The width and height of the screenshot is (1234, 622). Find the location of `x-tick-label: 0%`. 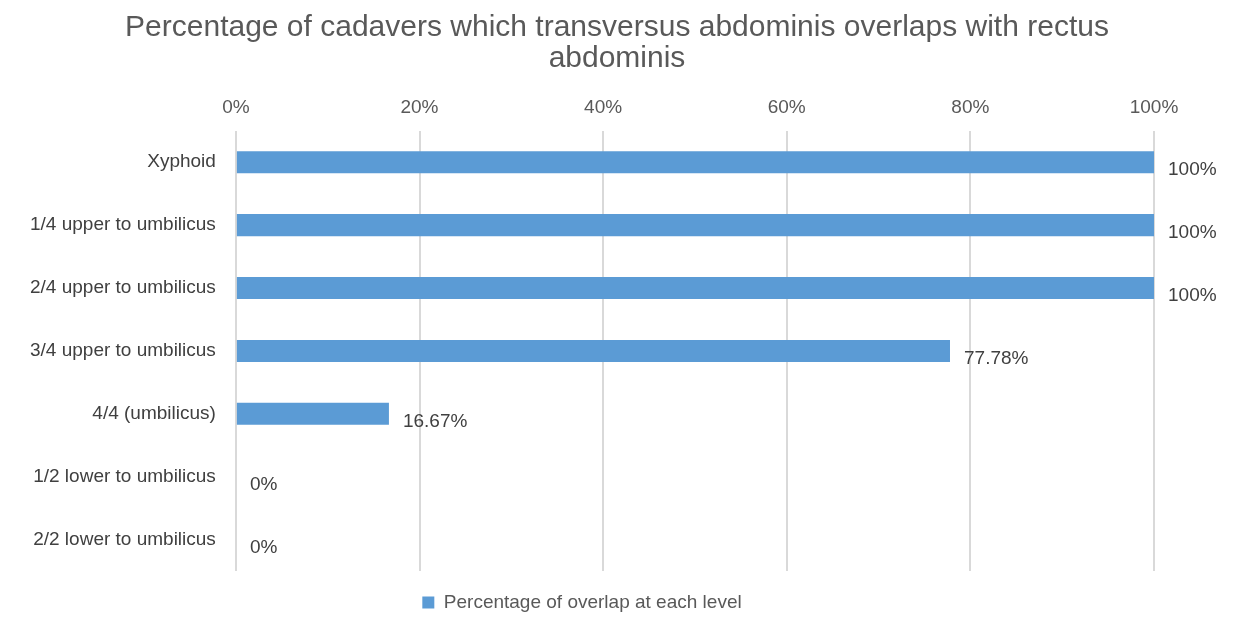

x-tick-label: 0% is located at coordinates (236, 106).